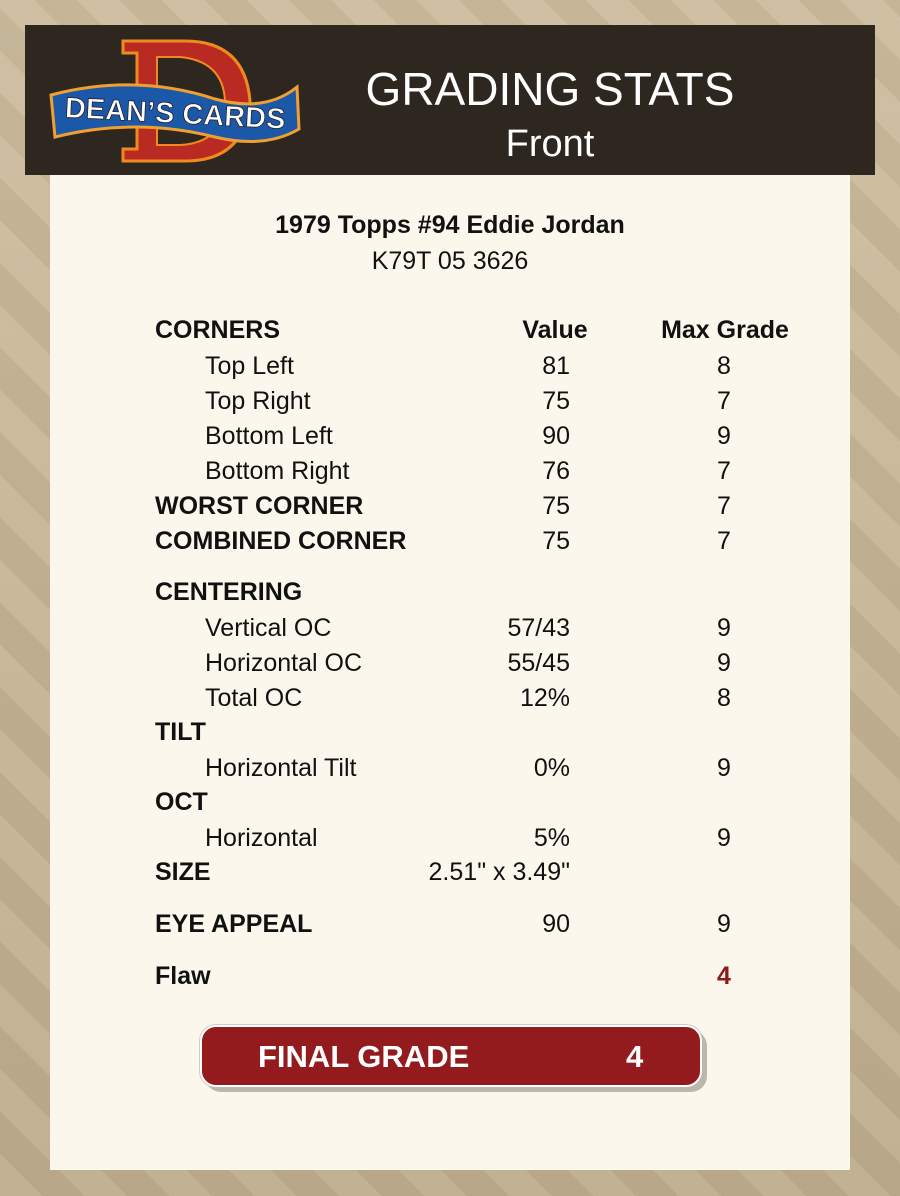 The image size is (900, 1196). I want to click on page-title: GRADING STATS, so click(550, 89).